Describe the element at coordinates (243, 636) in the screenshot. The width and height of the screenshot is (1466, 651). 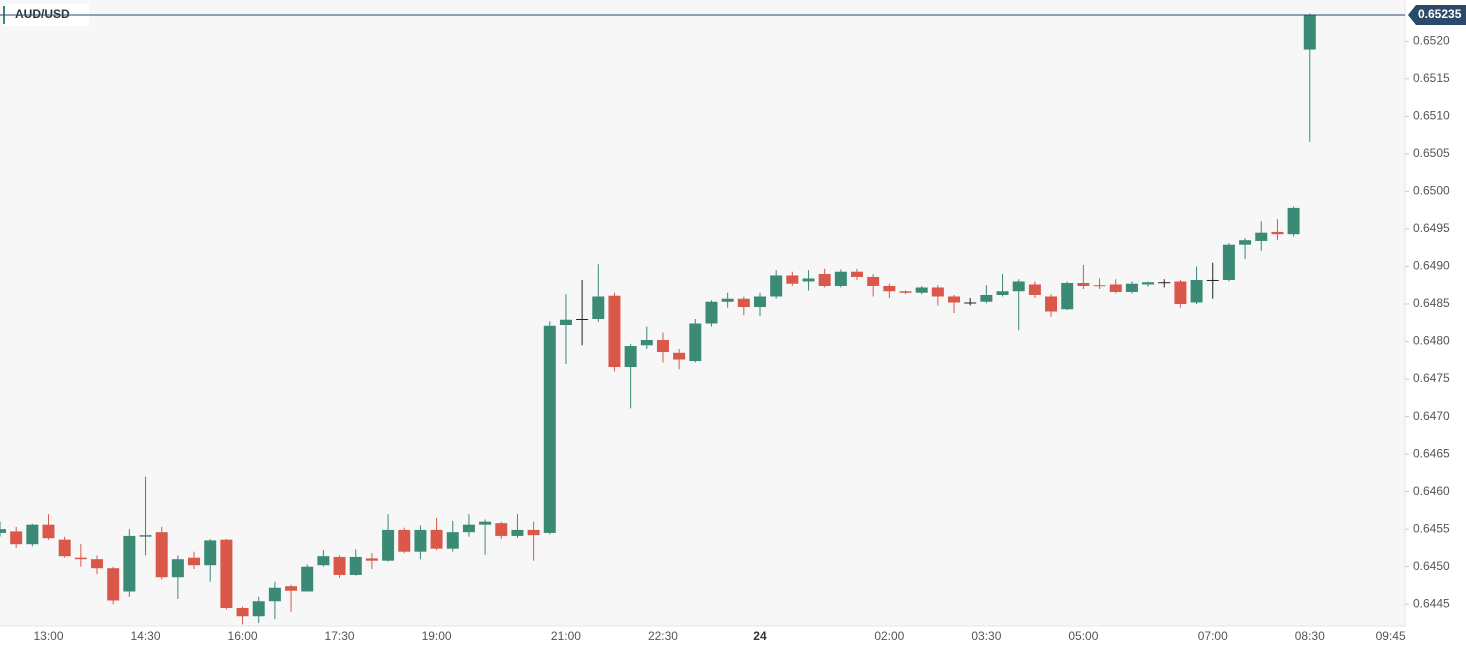
I see `x-tick-label: 16:00` at that location.